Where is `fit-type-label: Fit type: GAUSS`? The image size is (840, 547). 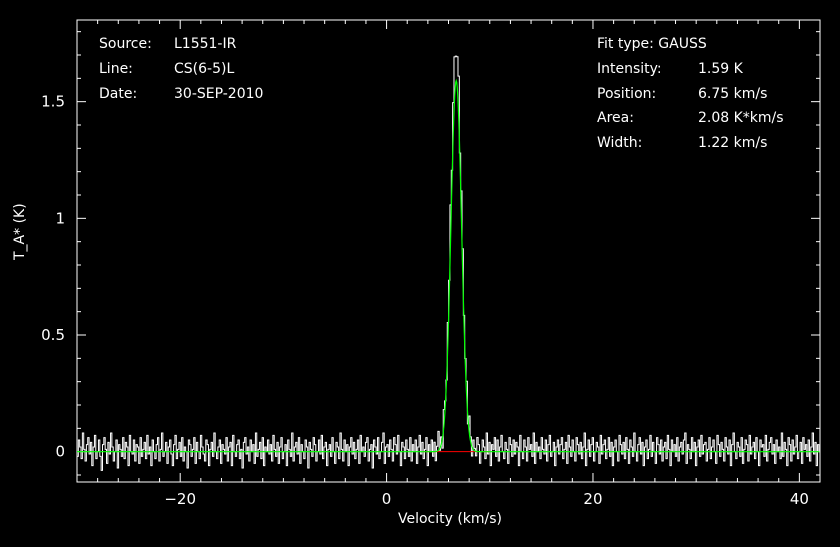 fit-type-label: Fit type: GAUSS is located at coordinates (652, 44).